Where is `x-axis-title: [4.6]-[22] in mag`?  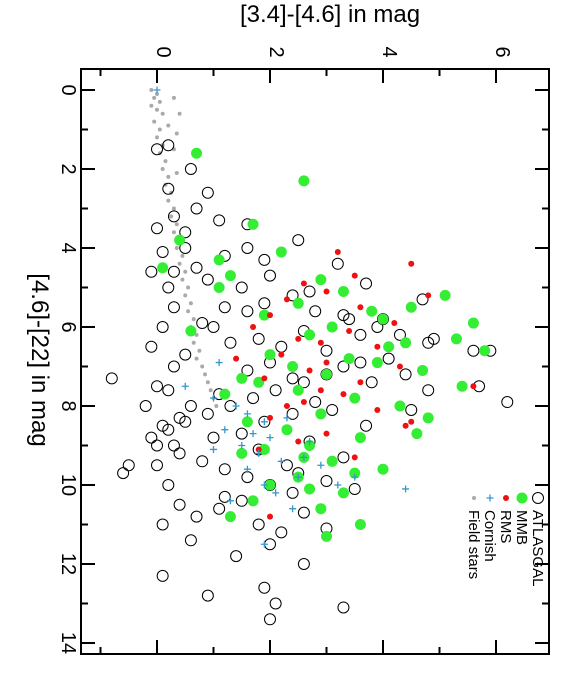 x-axis-title: [4.6]-[22] in mag is located at coordinates (39, 359).